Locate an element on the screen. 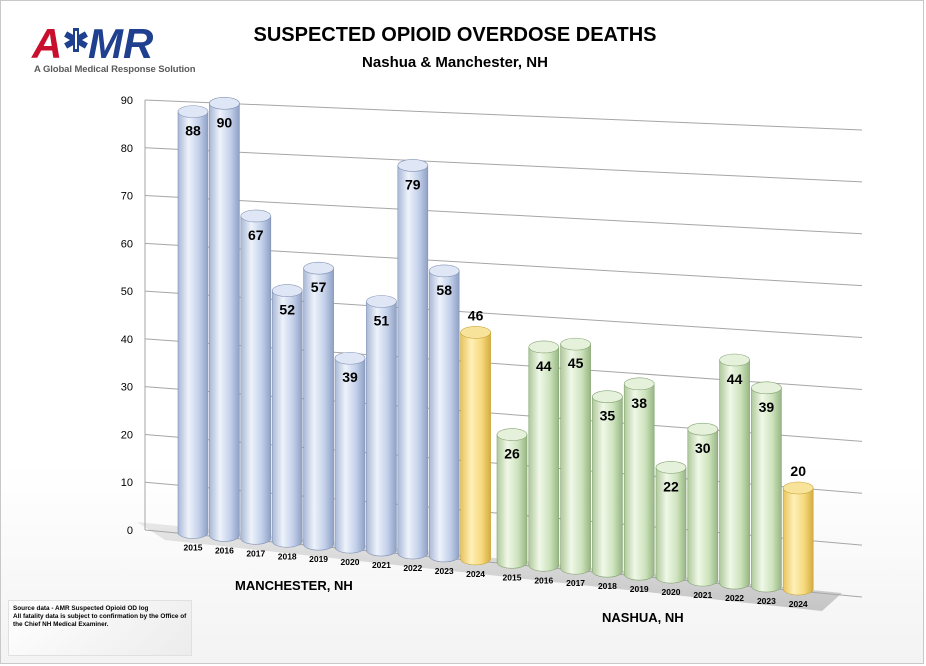  data-label: 57 is located at coordinates (319, 287).